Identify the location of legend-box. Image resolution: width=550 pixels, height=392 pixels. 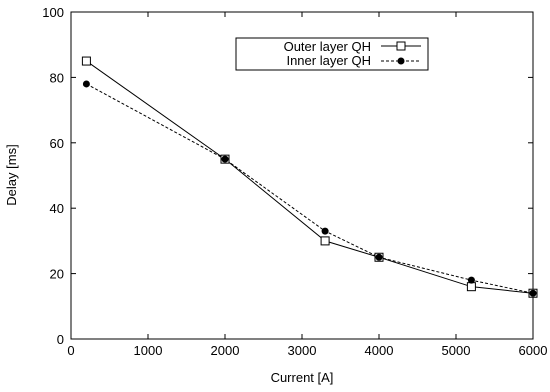
(332, 54).